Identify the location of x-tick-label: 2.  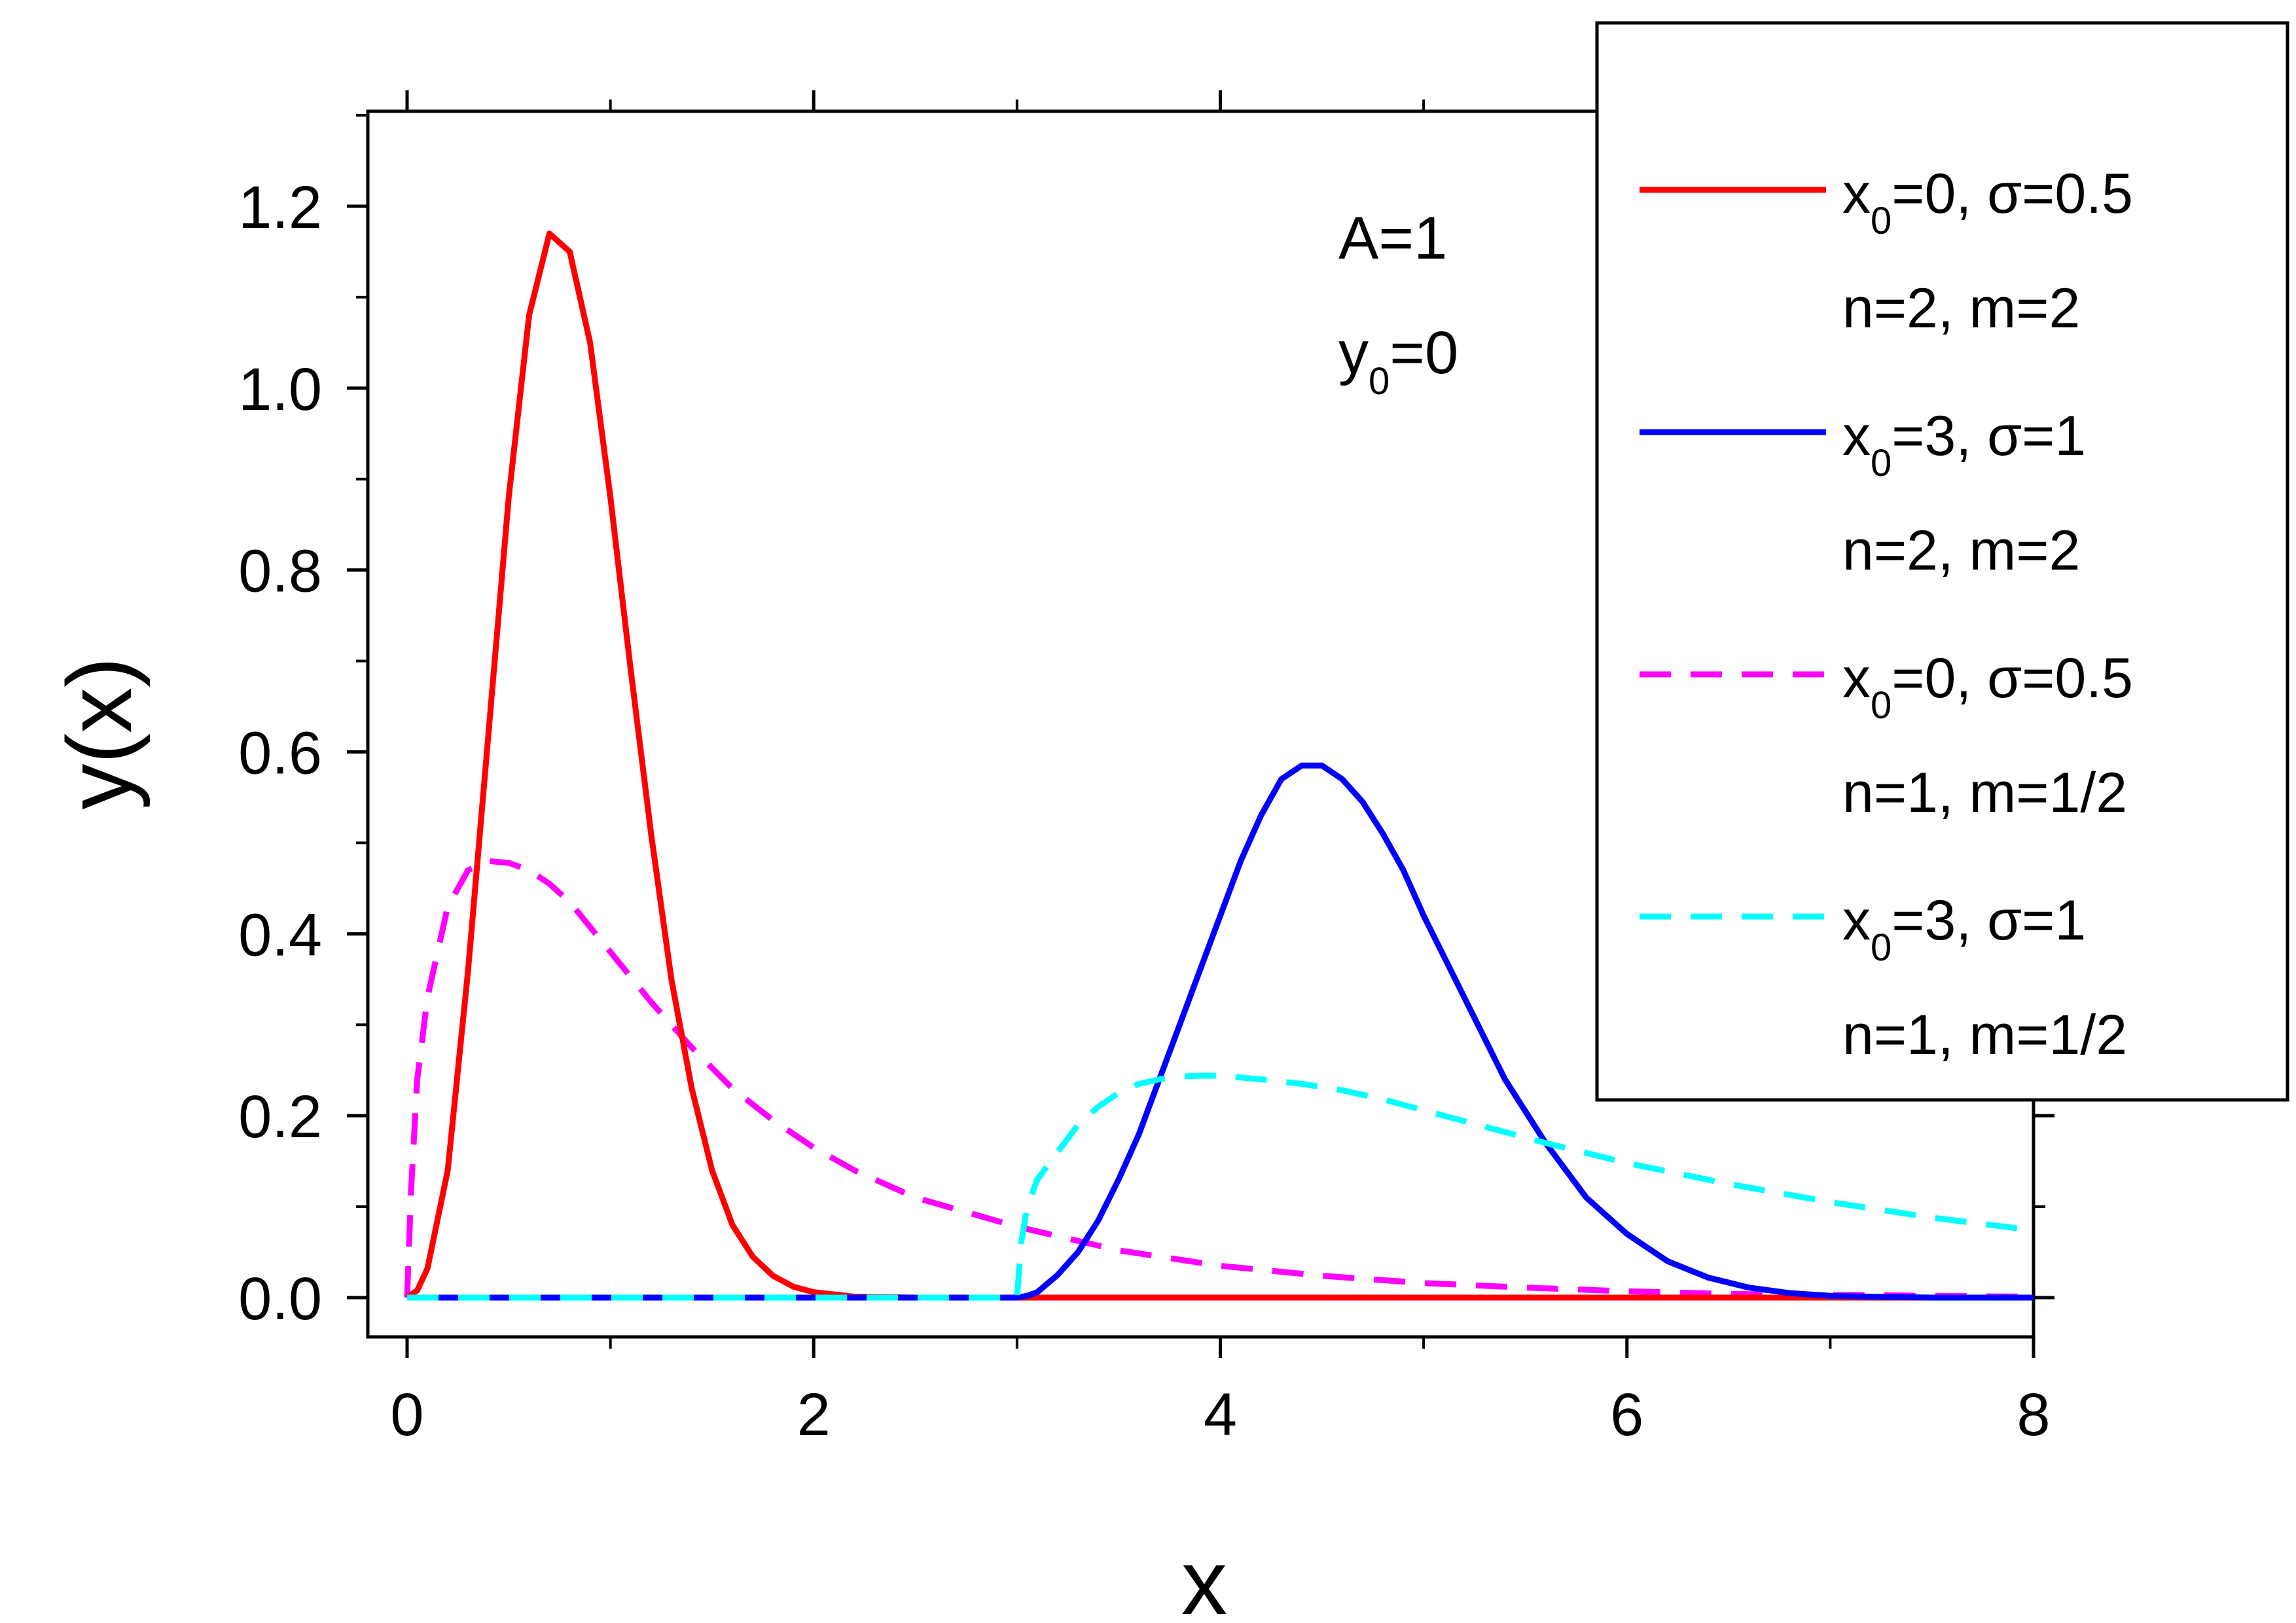
(814, 1414).